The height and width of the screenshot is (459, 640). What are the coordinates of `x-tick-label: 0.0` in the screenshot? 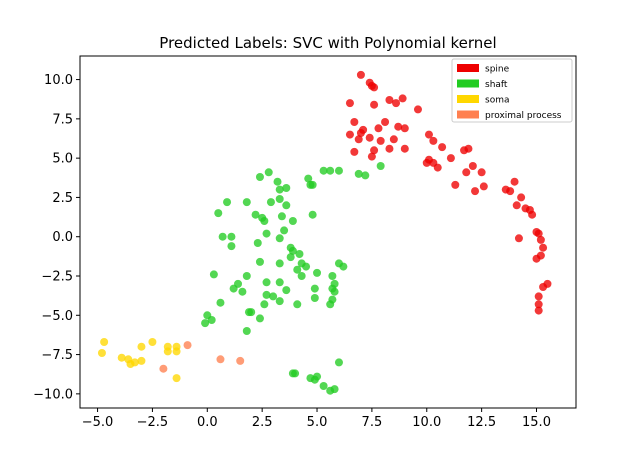 It's located at (207, 422).